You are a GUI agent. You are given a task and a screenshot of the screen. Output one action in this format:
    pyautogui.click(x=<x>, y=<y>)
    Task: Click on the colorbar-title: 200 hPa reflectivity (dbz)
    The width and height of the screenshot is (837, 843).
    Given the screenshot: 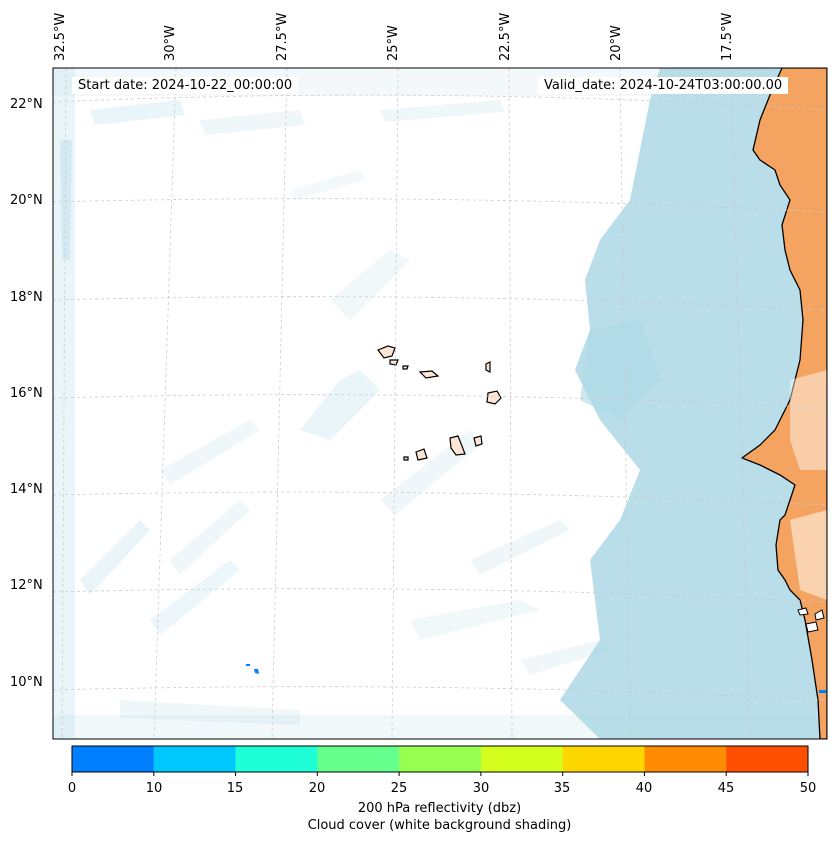 What is the action you would take?
    pyautogui.click(x=439, y=808)
    